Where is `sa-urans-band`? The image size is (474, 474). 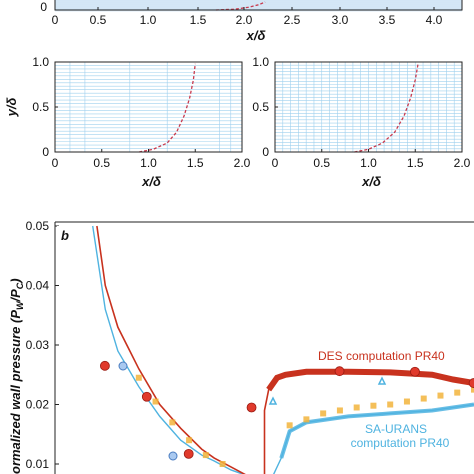 sa-urans-band is located at coordinates (376, 430).